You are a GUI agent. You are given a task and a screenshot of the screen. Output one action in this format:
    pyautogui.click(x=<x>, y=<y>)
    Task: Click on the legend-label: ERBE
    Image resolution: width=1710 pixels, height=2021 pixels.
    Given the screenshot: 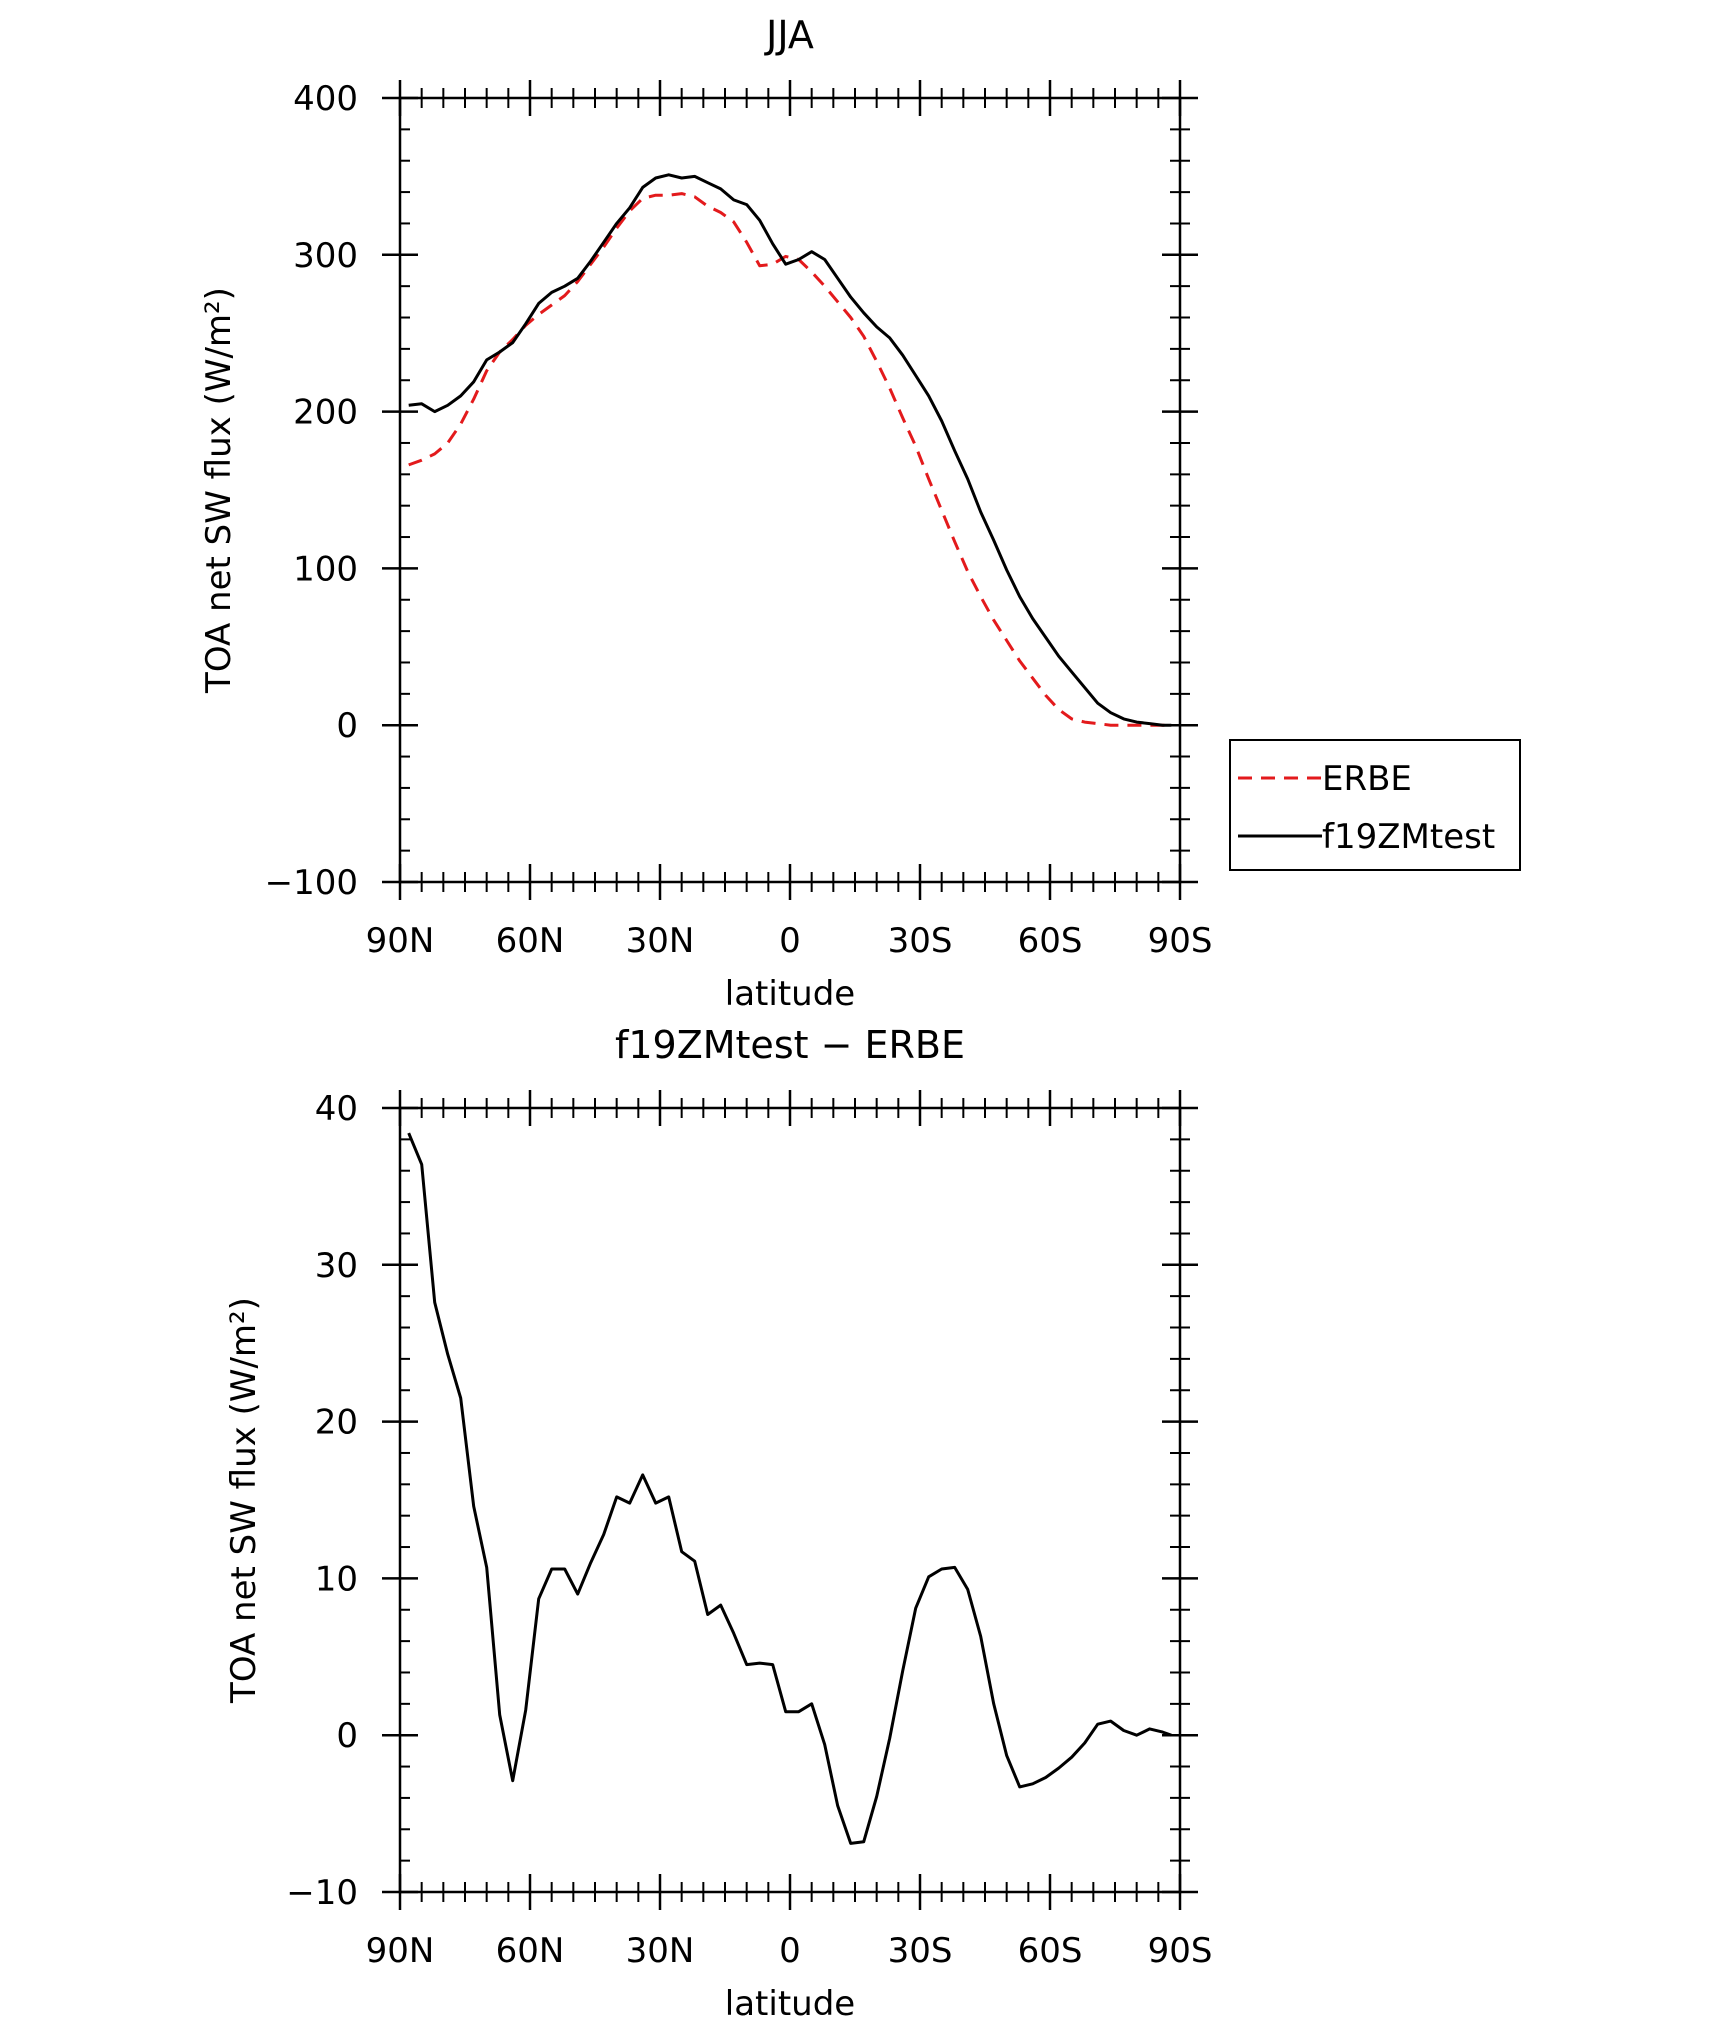 What is the action you would take?
    pyautogui.click(x=1367, y=779)
    